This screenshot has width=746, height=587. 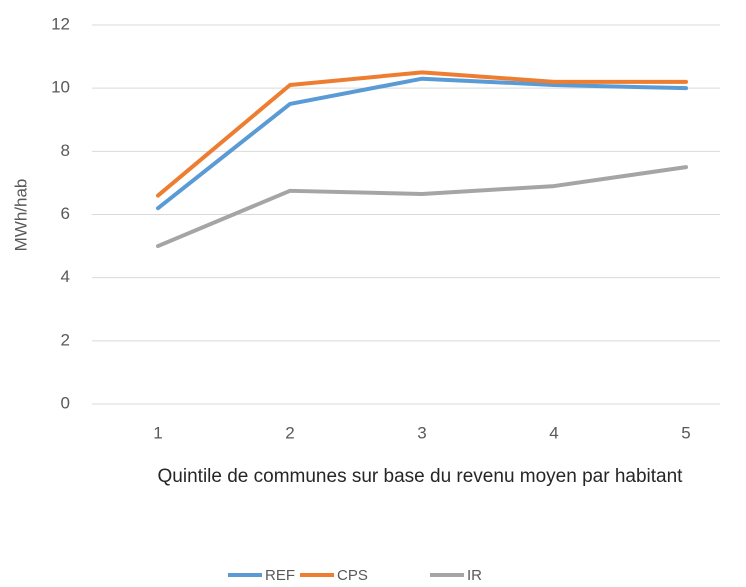 What do you see at coordinates (60, 87) in the screenshot?
I see `y-tick-label: 10` at bounding box center [60, 87].